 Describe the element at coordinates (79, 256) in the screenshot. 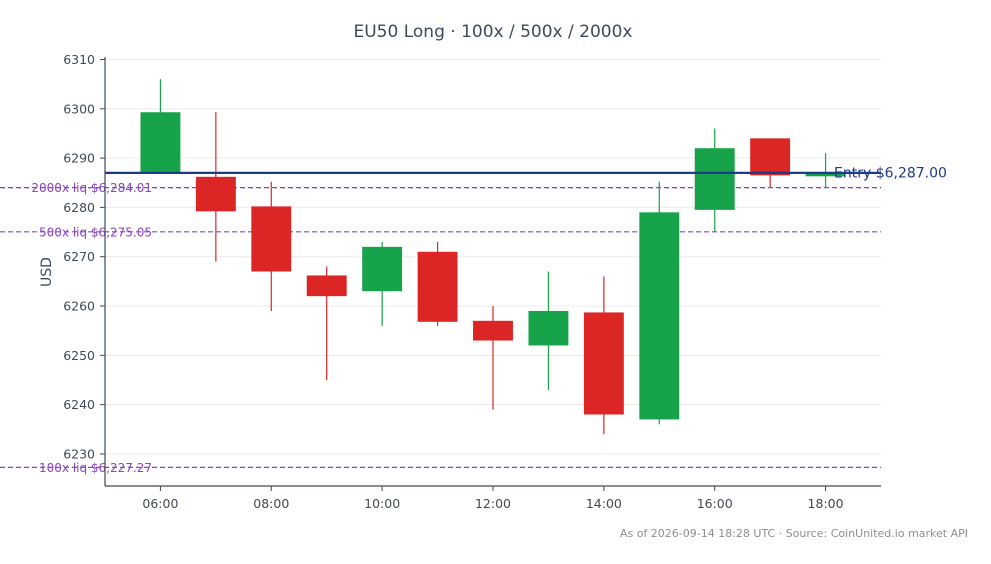

I see `y-tick-label: 6270` at that location.